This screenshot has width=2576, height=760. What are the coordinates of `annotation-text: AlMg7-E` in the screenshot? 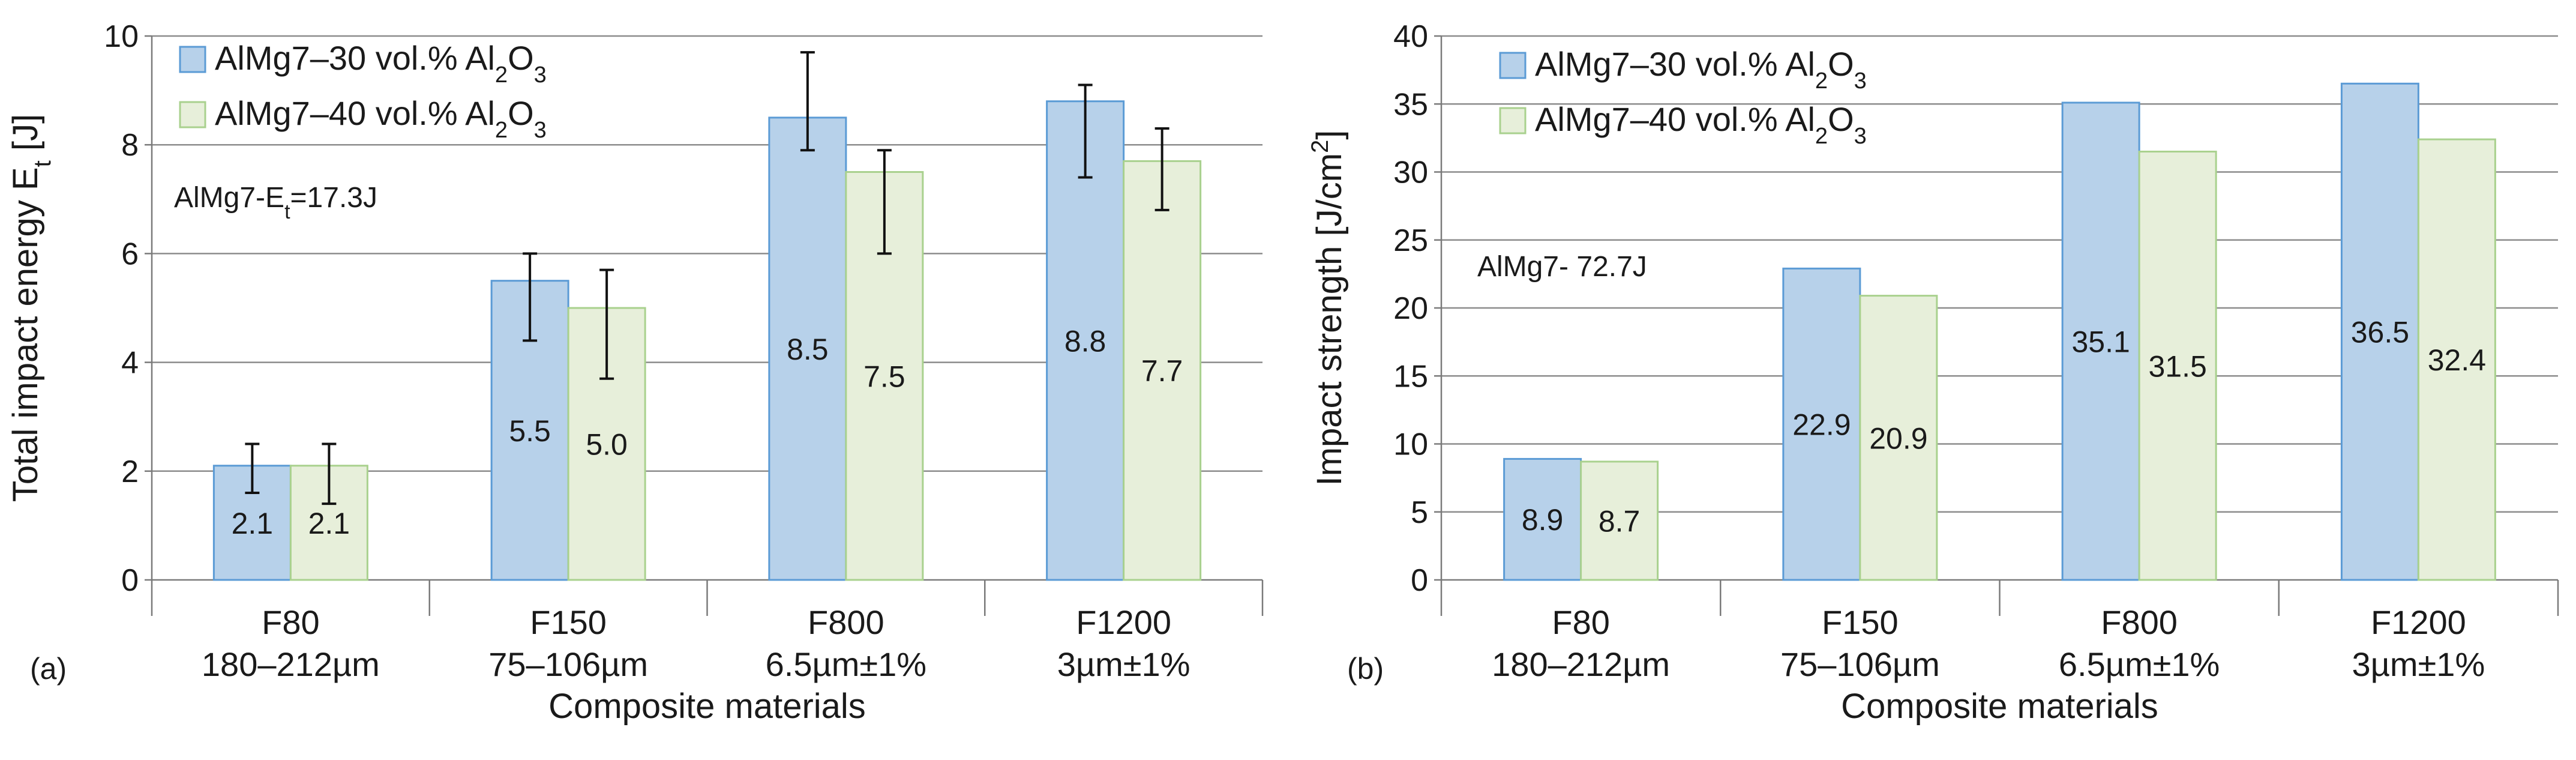 It's located at (229, 198).